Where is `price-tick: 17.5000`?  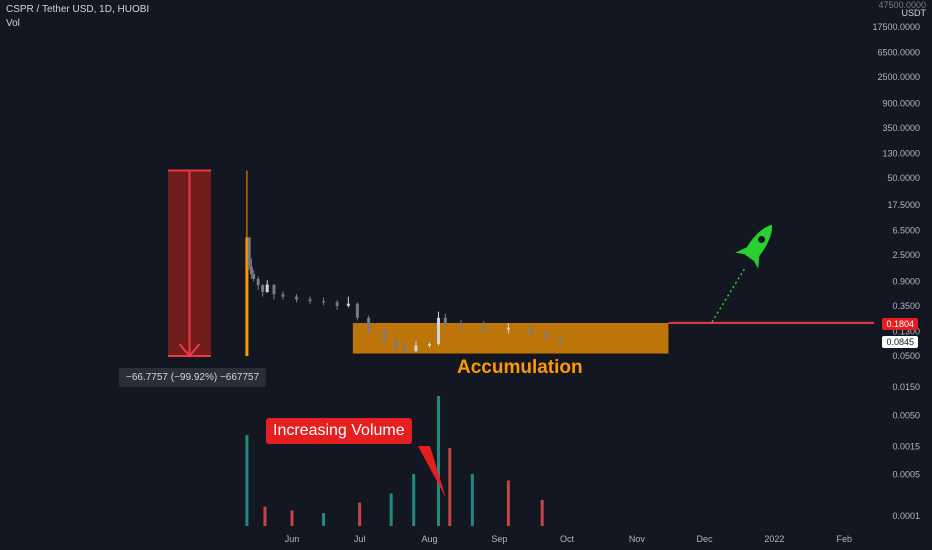 price-tick: 17.5000 is located at coordinates (903, 205).